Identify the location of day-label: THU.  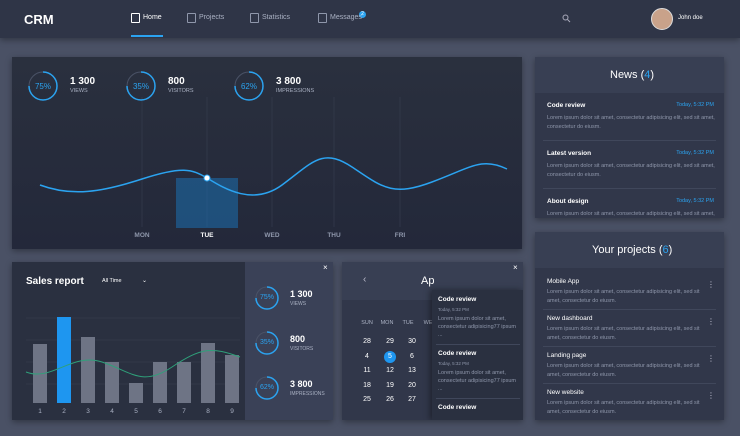
(334, 235).